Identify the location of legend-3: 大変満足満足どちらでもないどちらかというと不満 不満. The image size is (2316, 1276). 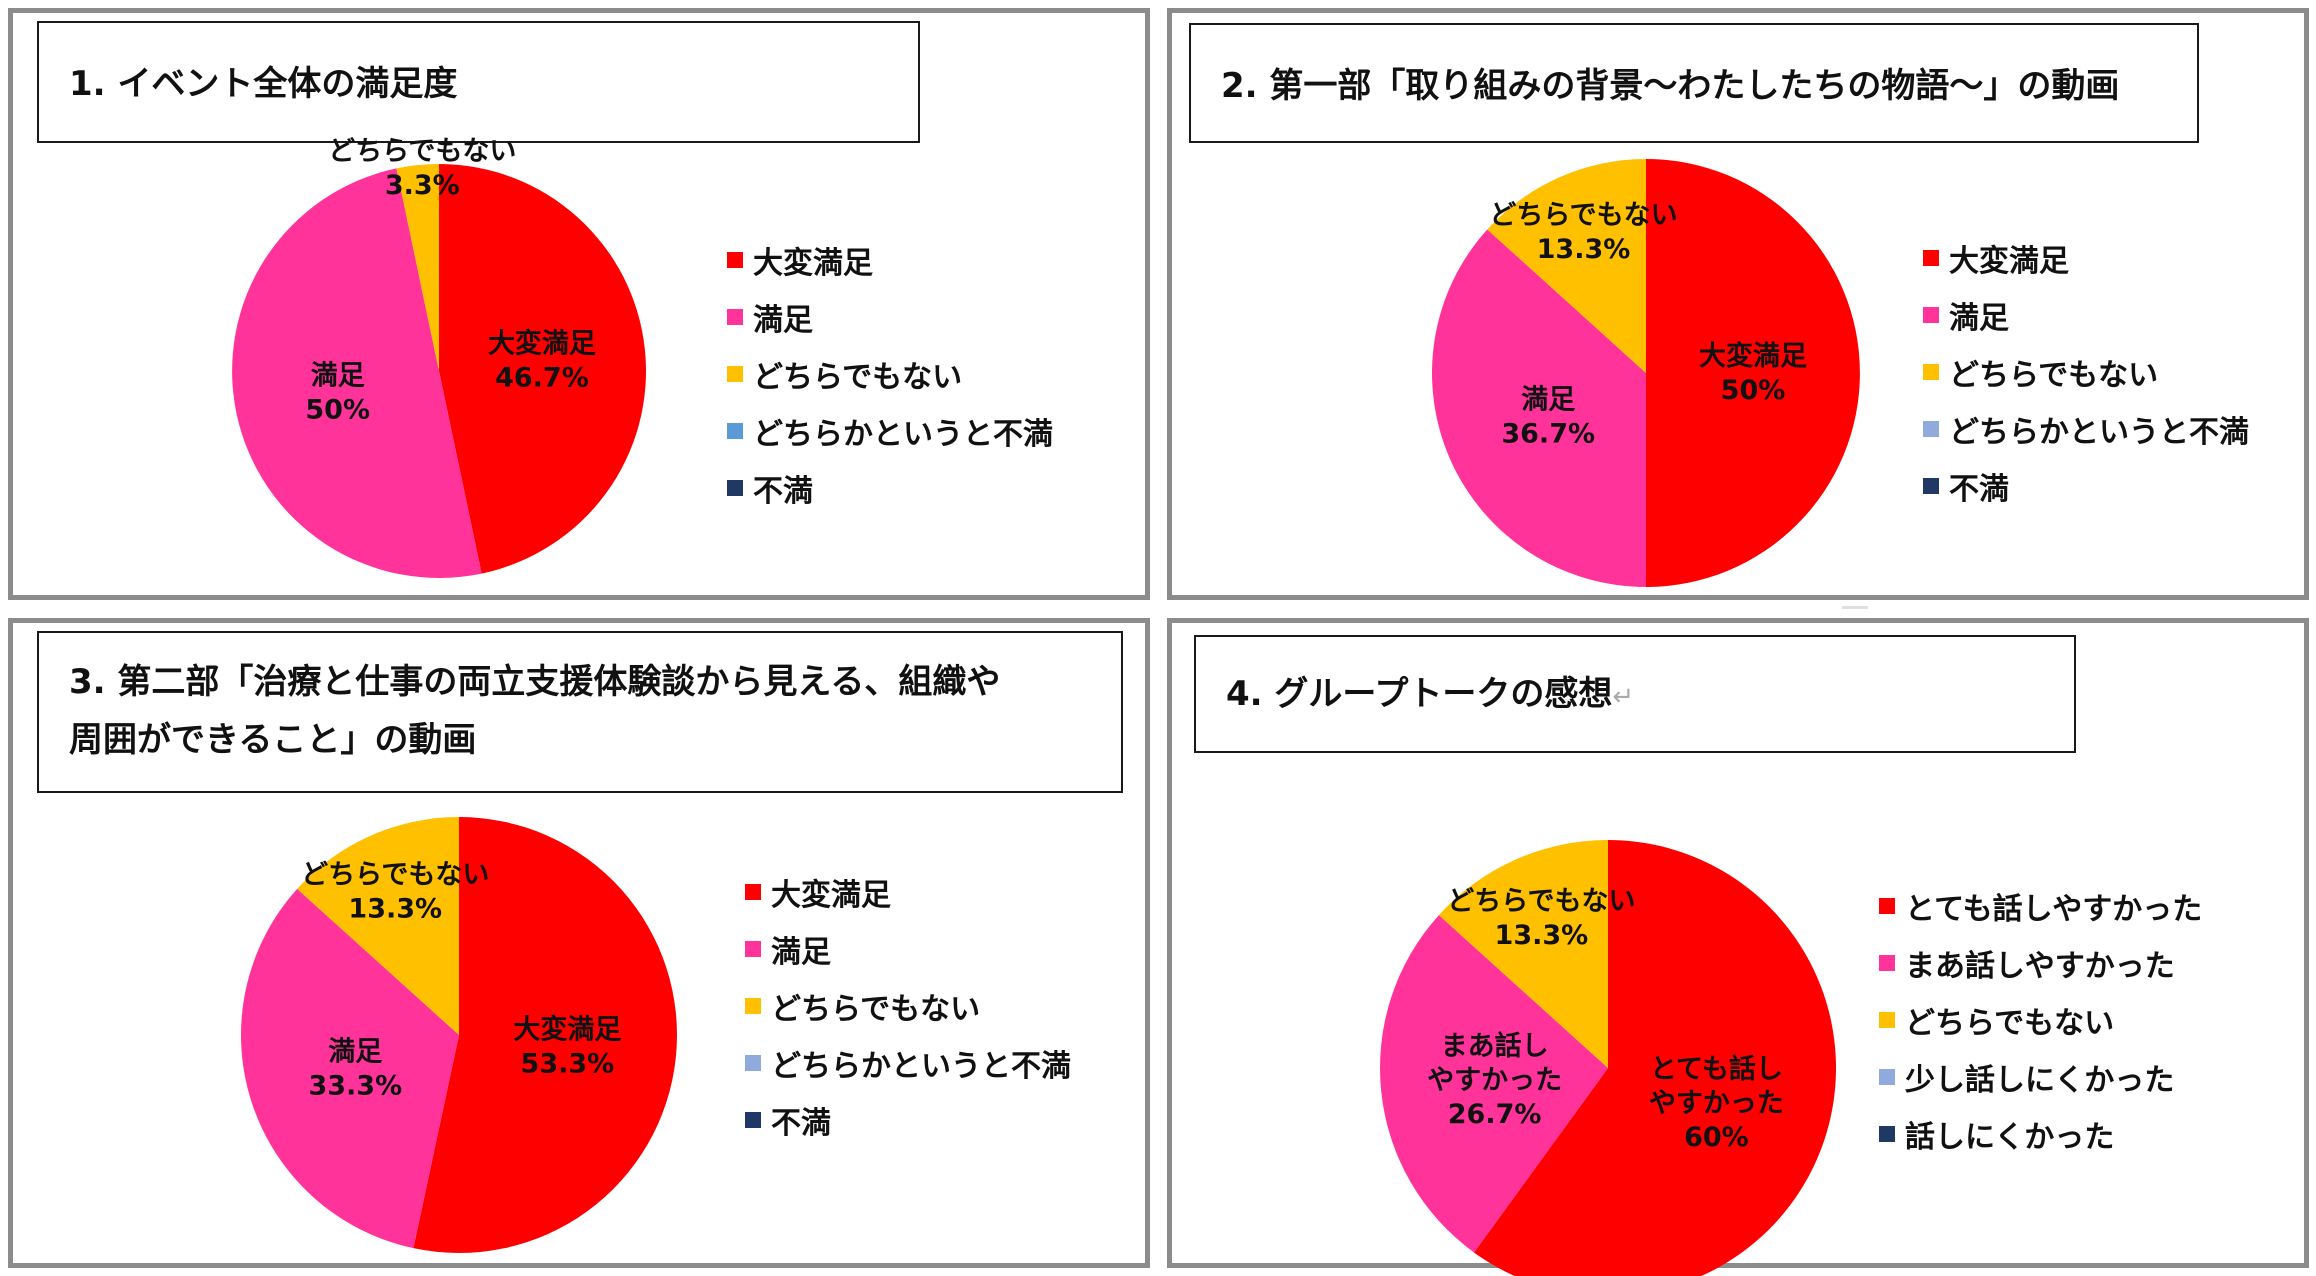
(908, 1005).